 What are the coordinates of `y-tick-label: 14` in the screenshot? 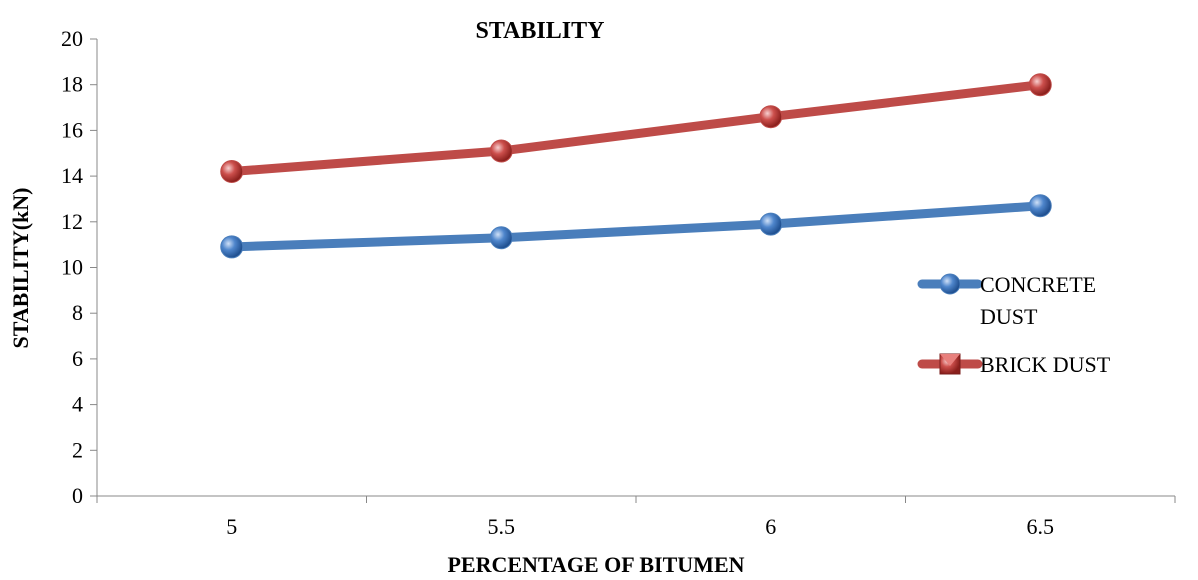 It's located at (72, 175).